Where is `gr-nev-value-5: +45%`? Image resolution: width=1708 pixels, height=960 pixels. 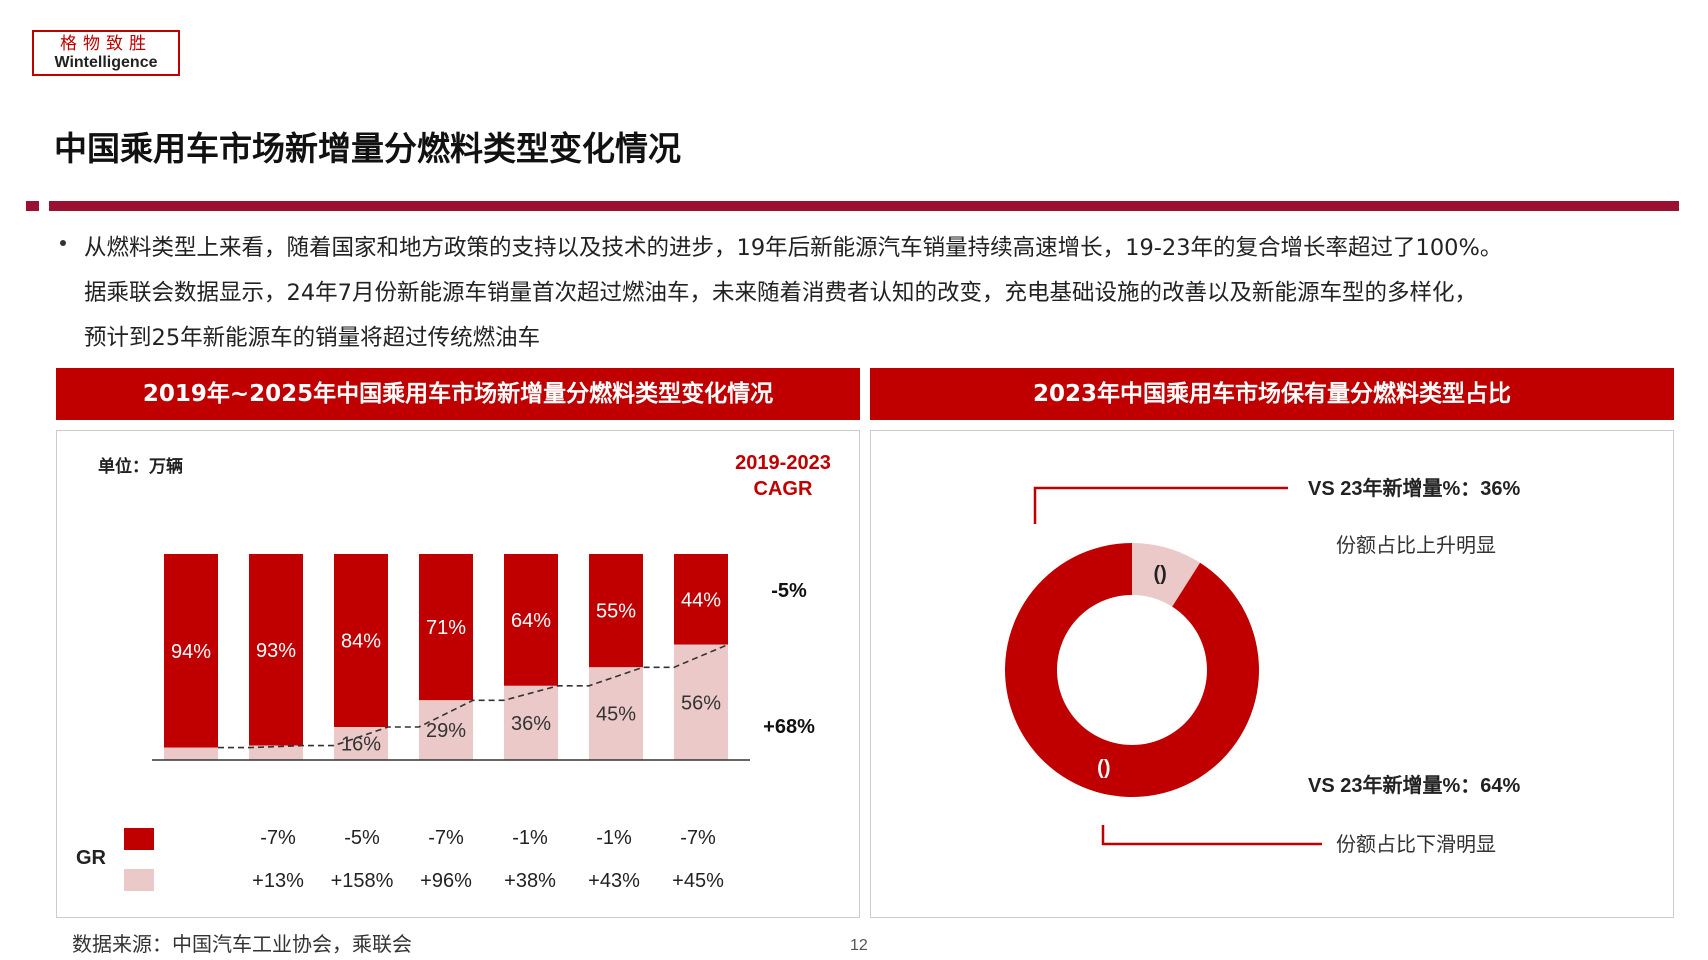 gr-nev-value-5: +45% is located at coordinates (698, 881).